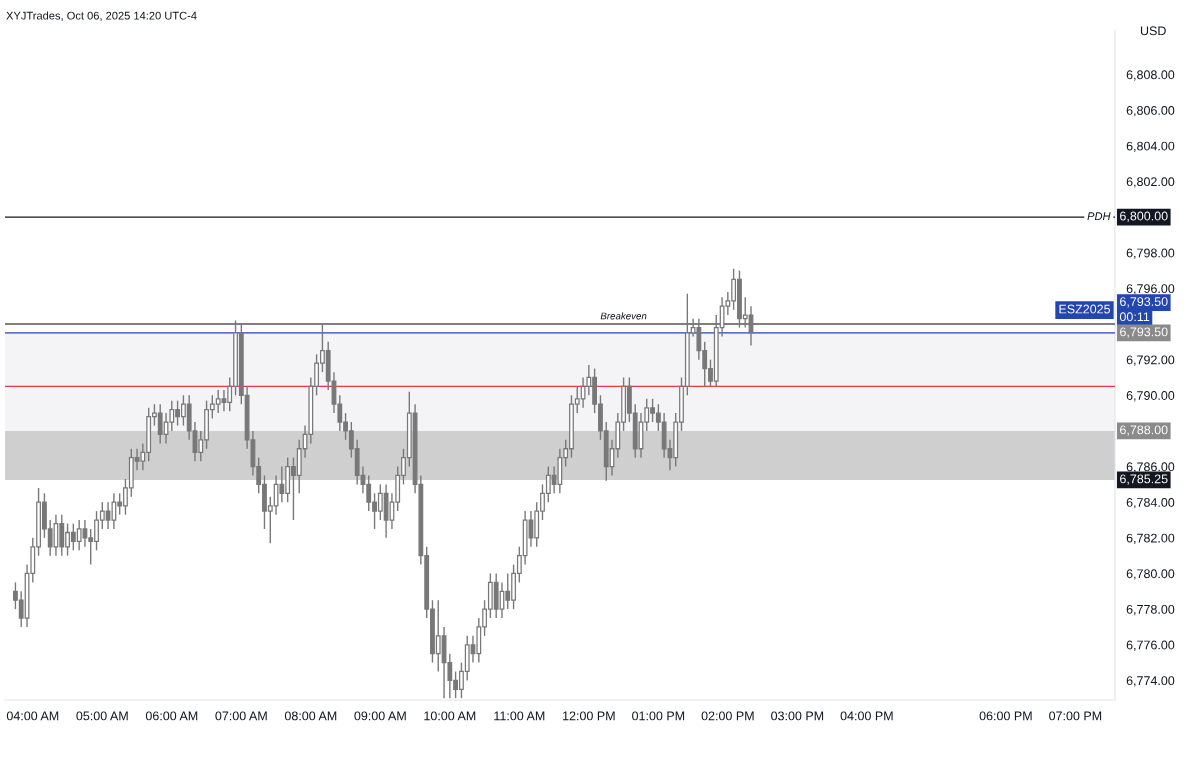  I want to click on y-tick-label: 6,806.00, so click(1150, 111).